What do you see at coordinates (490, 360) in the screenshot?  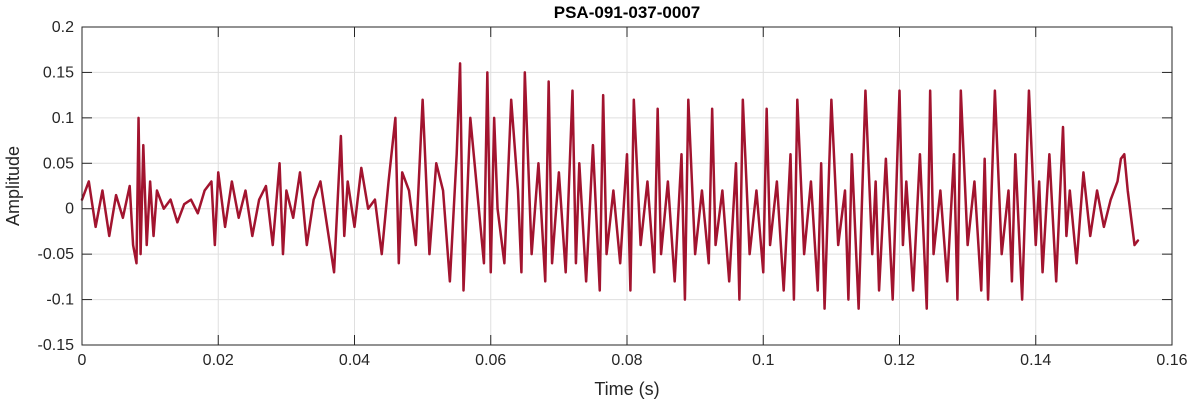 I see `x-tick-label: 0.06` at bounding box center [490, 360].